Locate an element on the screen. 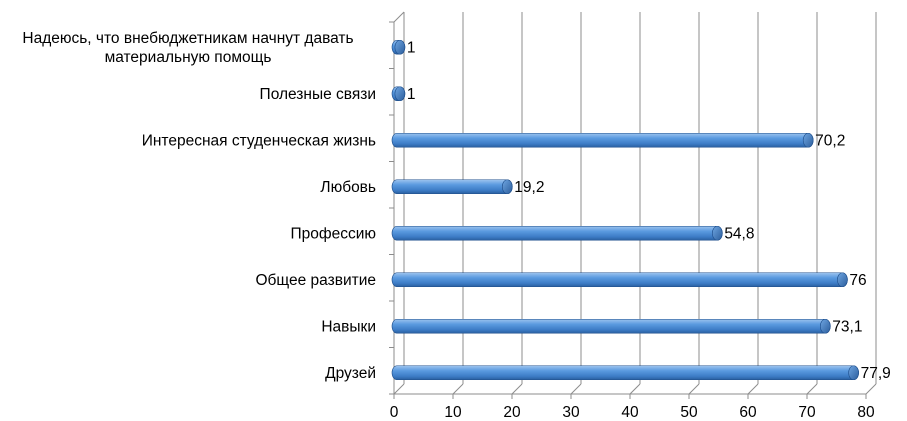 The height and width of the screenshot is (421, 907). x-tick-label: 0 is located at coordinates (394, 412).